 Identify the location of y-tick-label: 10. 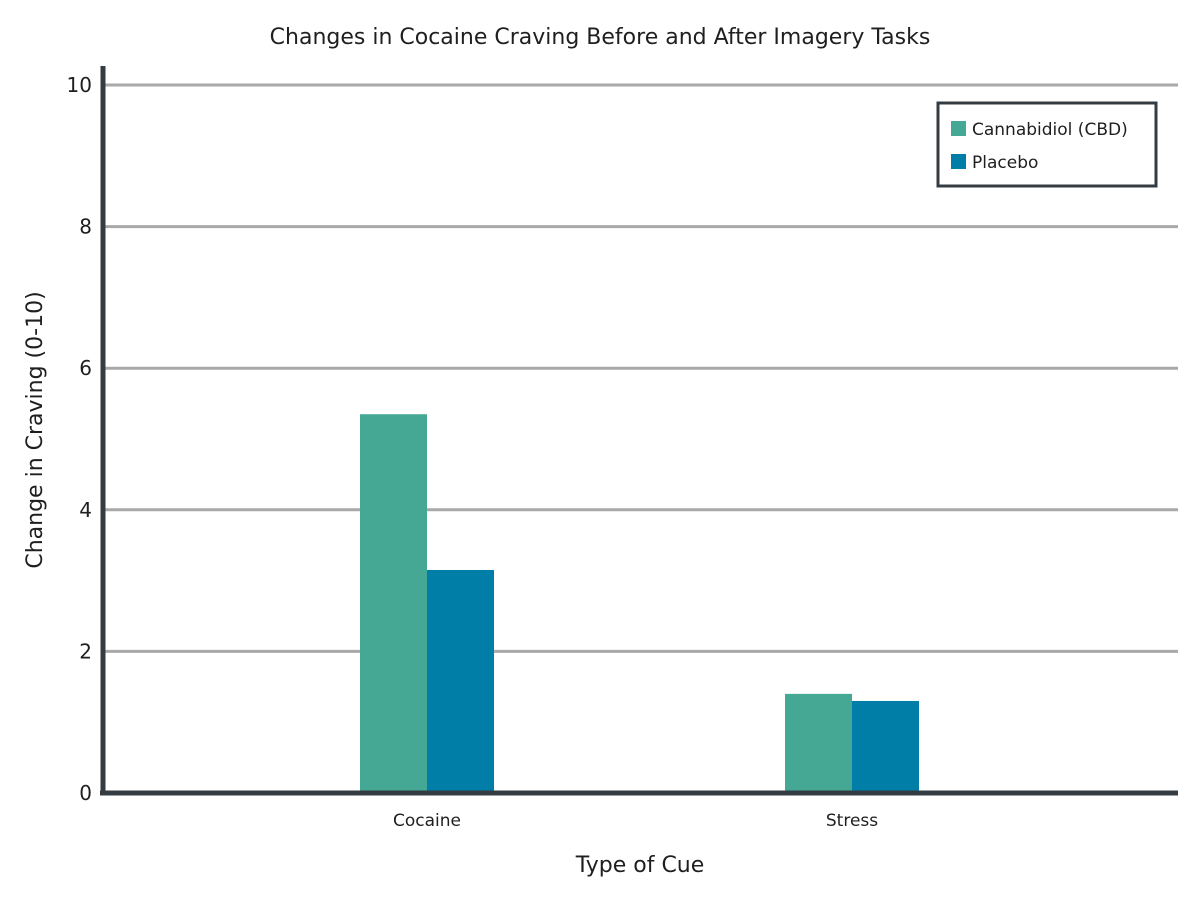
(79, 85).